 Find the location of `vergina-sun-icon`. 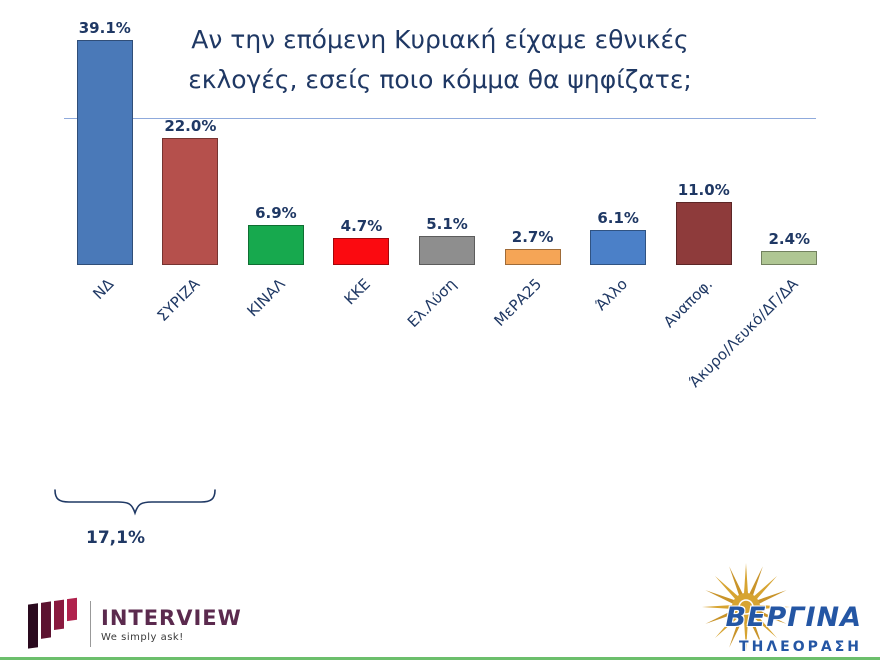

vergina-sun-icon is located at coordinates (746, 607).